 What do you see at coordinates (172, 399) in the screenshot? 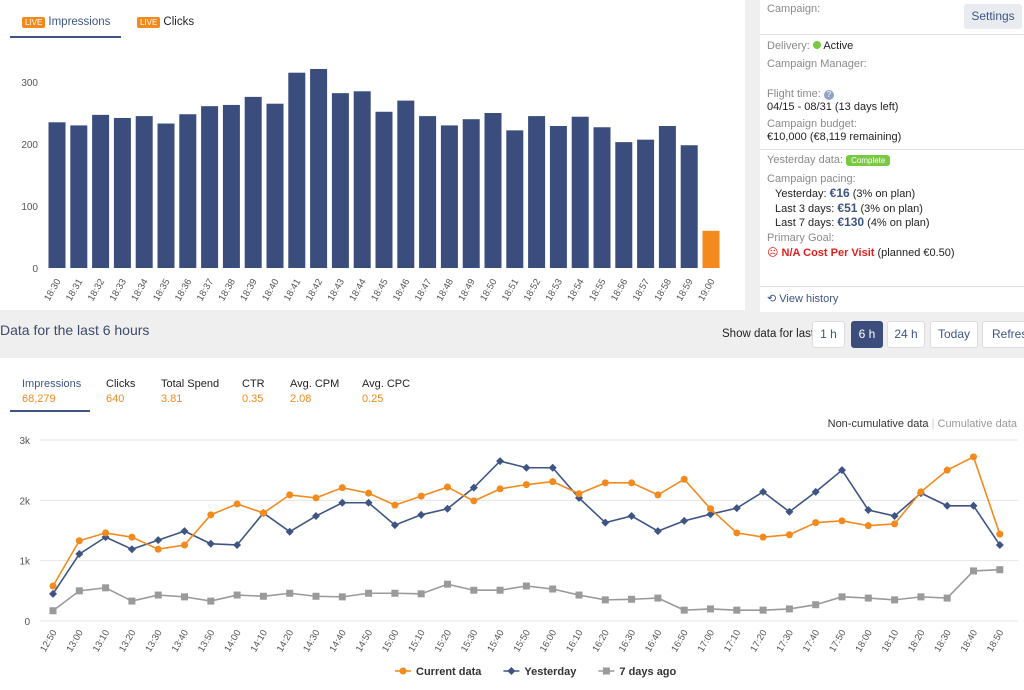
I see `metric-value: 3.81` at bounding box center [172, 399].